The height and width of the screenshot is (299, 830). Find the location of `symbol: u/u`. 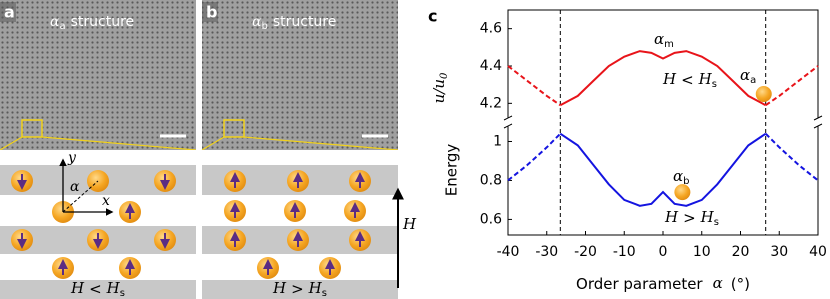

symbol: u/u is located at coordinates (439, 91).